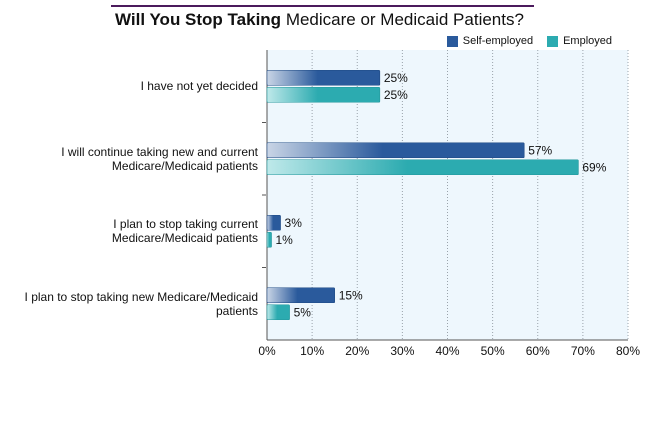  What do you see at coordinates (594, 167) in the screenshot?
I see `data-label: 69%` at bounding box center [594, 167].